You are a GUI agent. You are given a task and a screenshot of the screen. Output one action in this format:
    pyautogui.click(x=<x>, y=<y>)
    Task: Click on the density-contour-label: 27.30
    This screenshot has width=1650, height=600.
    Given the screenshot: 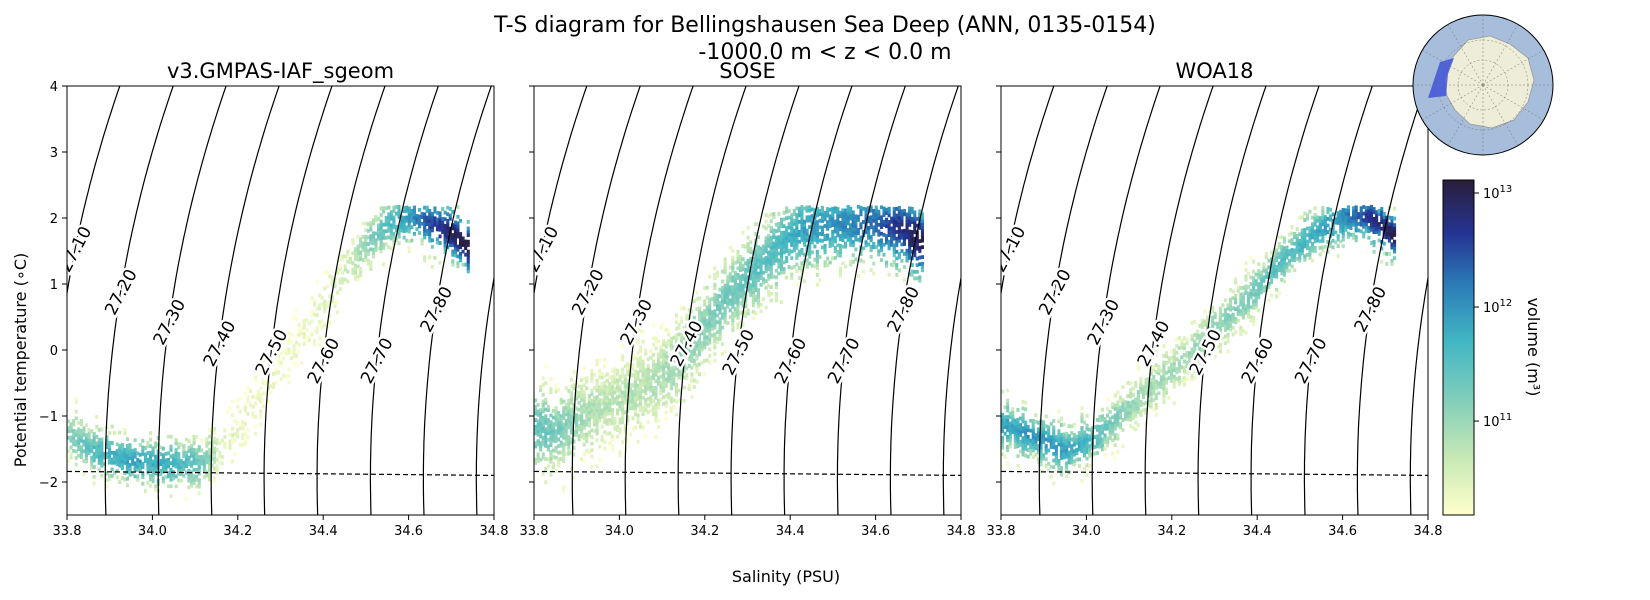 What is the action you would take?
    pyautogui.click(x=1104, y=322)
    